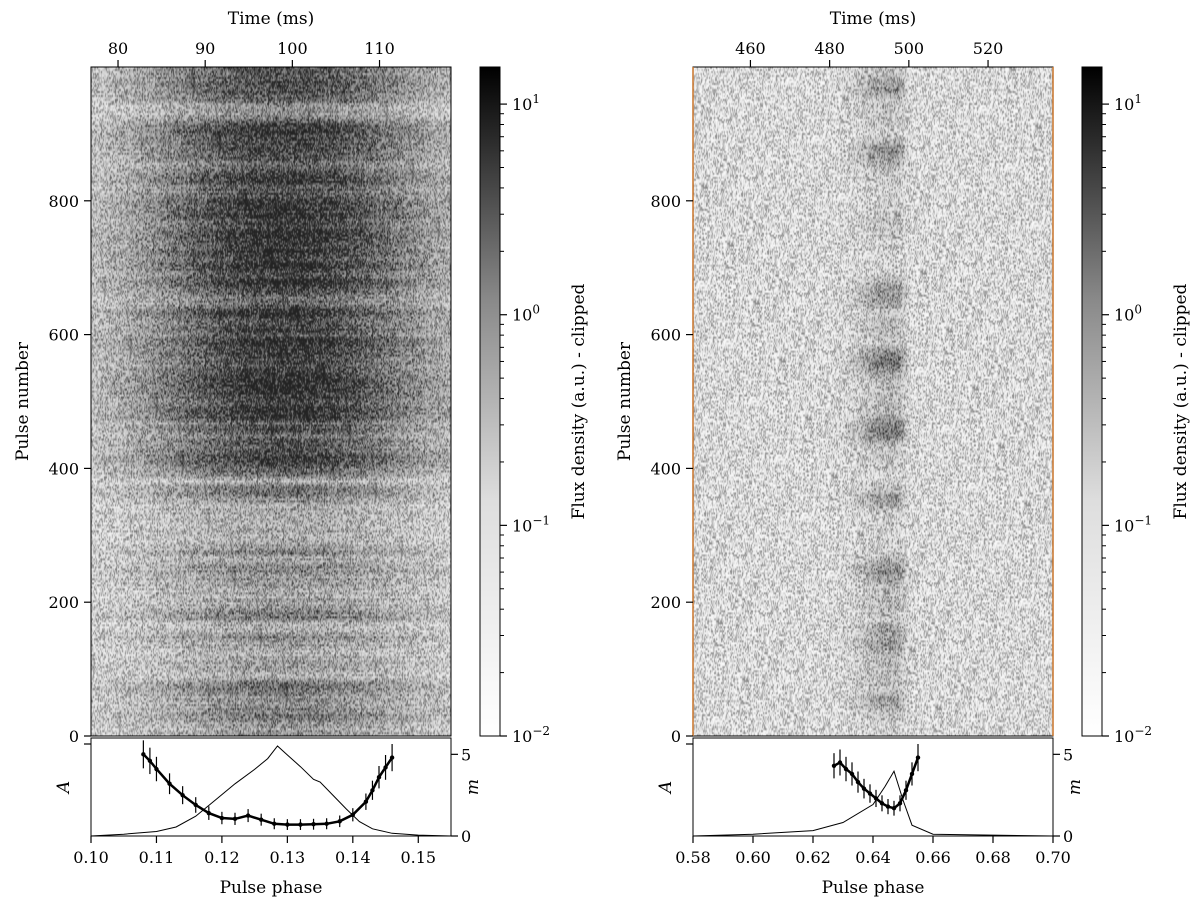  Describe the element at coordinates (288, 857) in the screenshot. I see `x-tick-label: 0.13` at that location.